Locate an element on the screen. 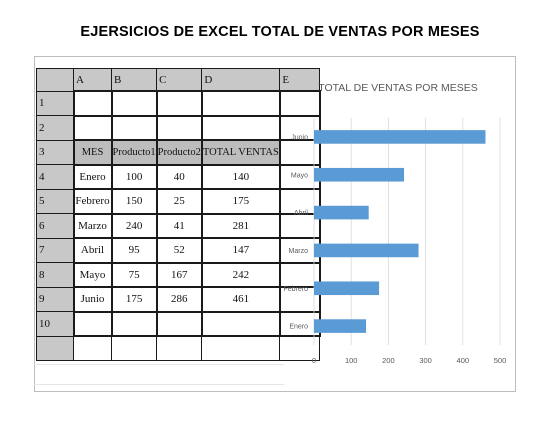  sheet-row: 5 Febrero 150 25 175 is located at coordinates (178, 201).